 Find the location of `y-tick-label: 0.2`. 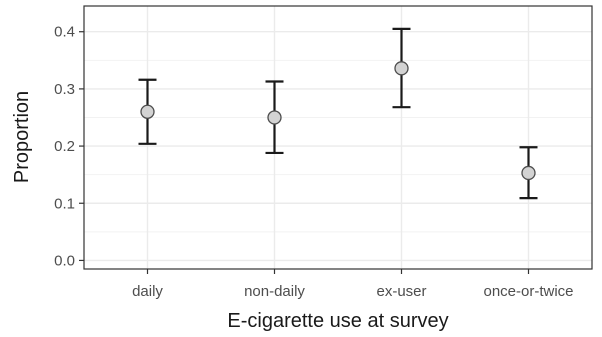

y-tick-label: 0.2 is located at coordinates (64, 146).